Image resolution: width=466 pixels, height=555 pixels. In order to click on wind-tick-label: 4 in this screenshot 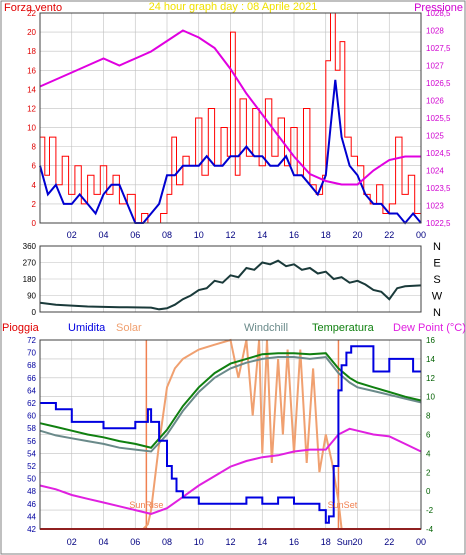, I will do `click(34, 185)`.